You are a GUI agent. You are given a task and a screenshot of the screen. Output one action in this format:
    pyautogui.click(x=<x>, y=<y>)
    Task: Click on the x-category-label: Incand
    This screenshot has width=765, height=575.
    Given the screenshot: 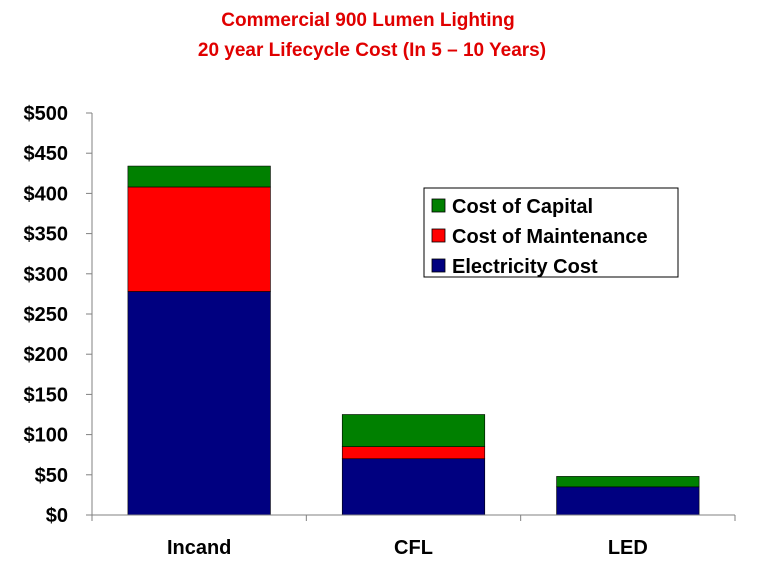 What is the action you would take?
    pyautogui.click(x=199, y=548)
    